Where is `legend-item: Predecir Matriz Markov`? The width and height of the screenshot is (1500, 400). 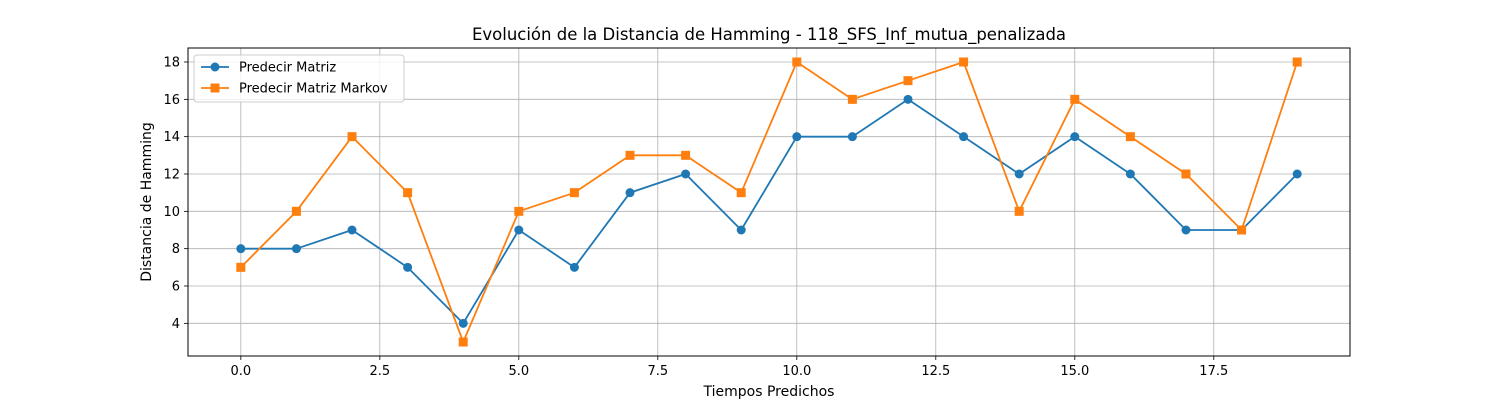
legend-item: Predecir Matriz Markov is located at coordinates (294, 89).